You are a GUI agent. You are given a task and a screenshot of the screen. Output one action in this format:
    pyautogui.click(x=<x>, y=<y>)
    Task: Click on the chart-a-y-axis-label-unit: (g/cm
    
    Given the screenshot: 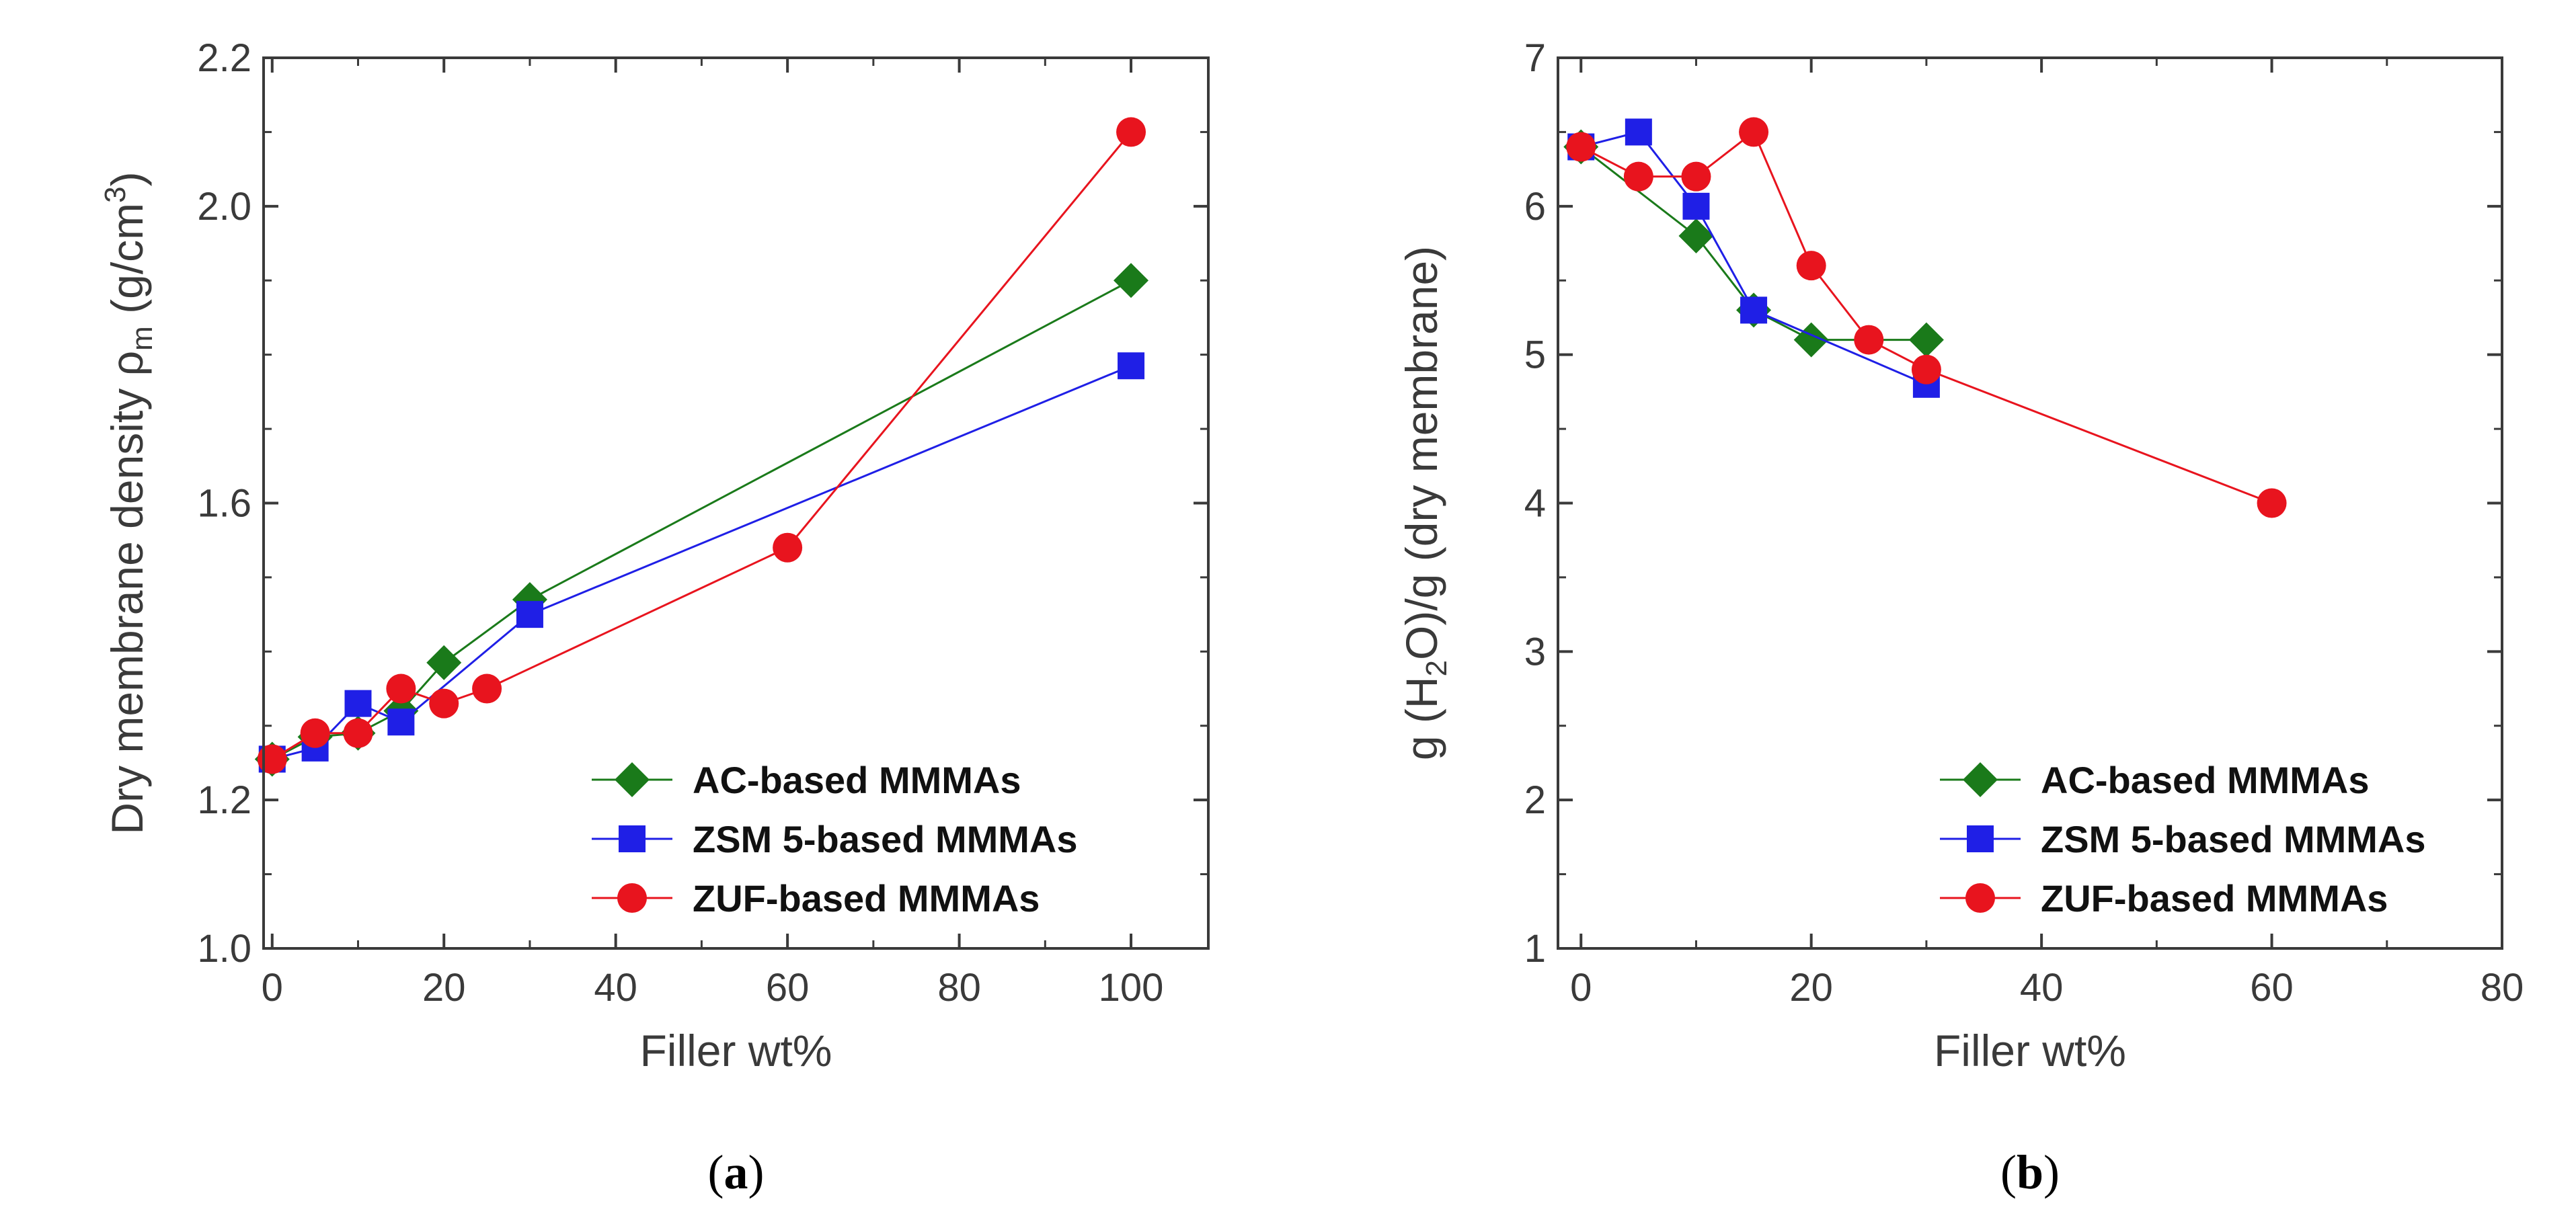 What is the action you would take?
    pyautogui.click(x=127, y=264)
    